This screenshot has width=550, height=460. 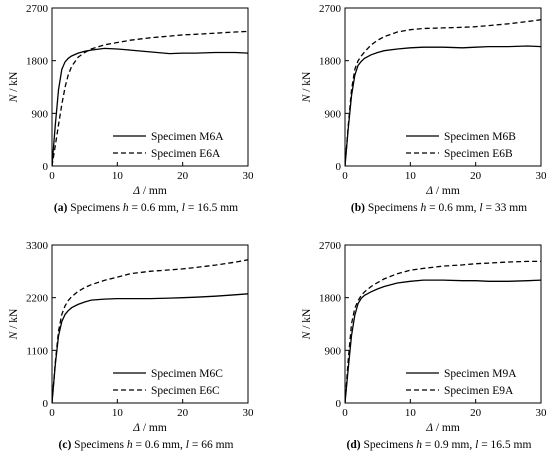 What do you see at coordinates (186, 154) in the screenshot?
I see `legend-entry: Specimen E6A` at bounding box center [186, 154].